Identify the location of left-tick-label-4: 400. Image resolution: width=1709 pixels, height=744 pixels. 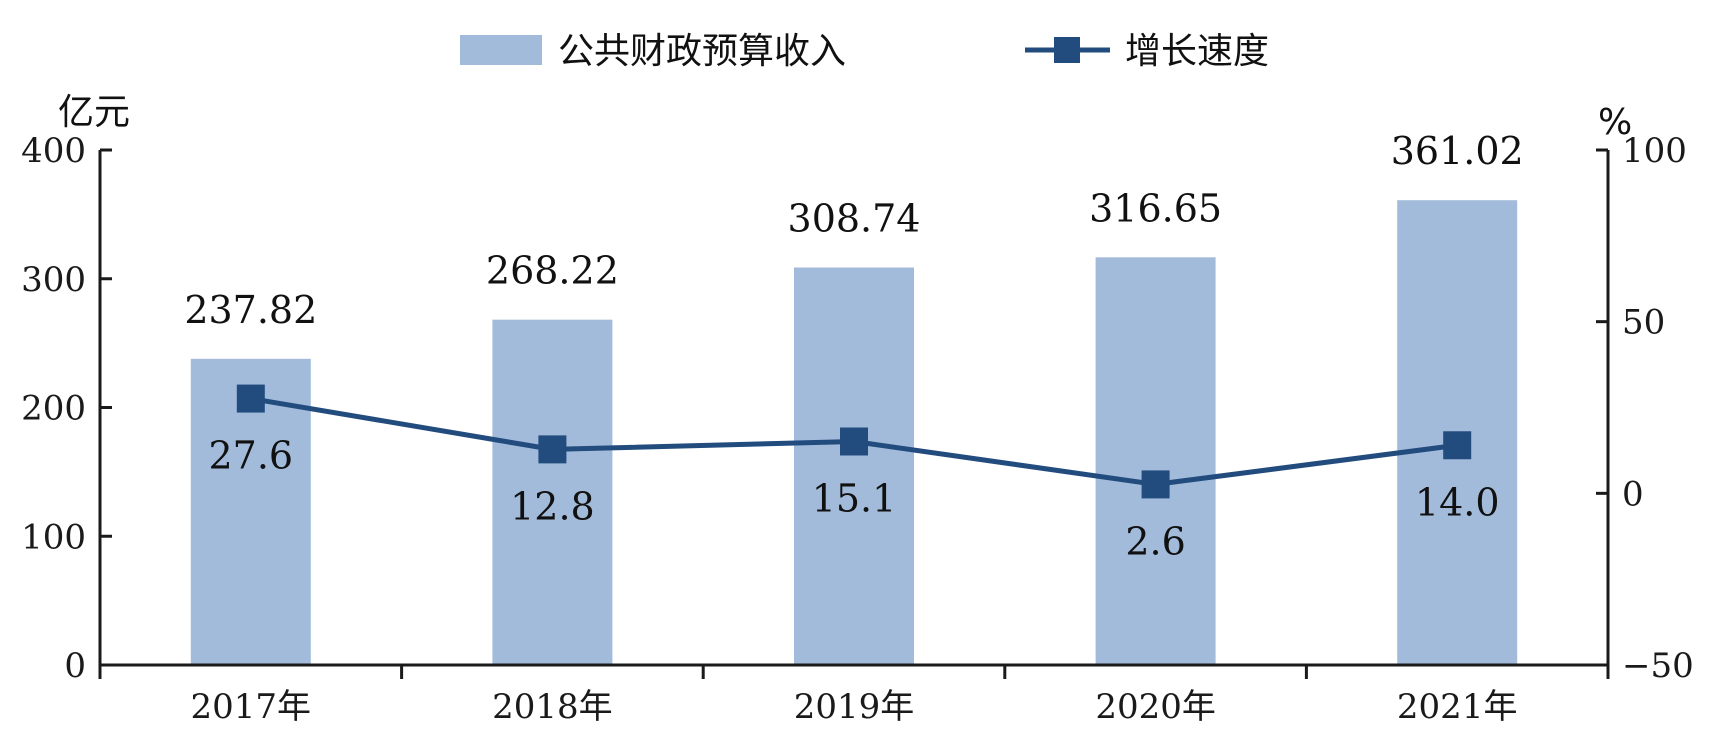
(53, 151).